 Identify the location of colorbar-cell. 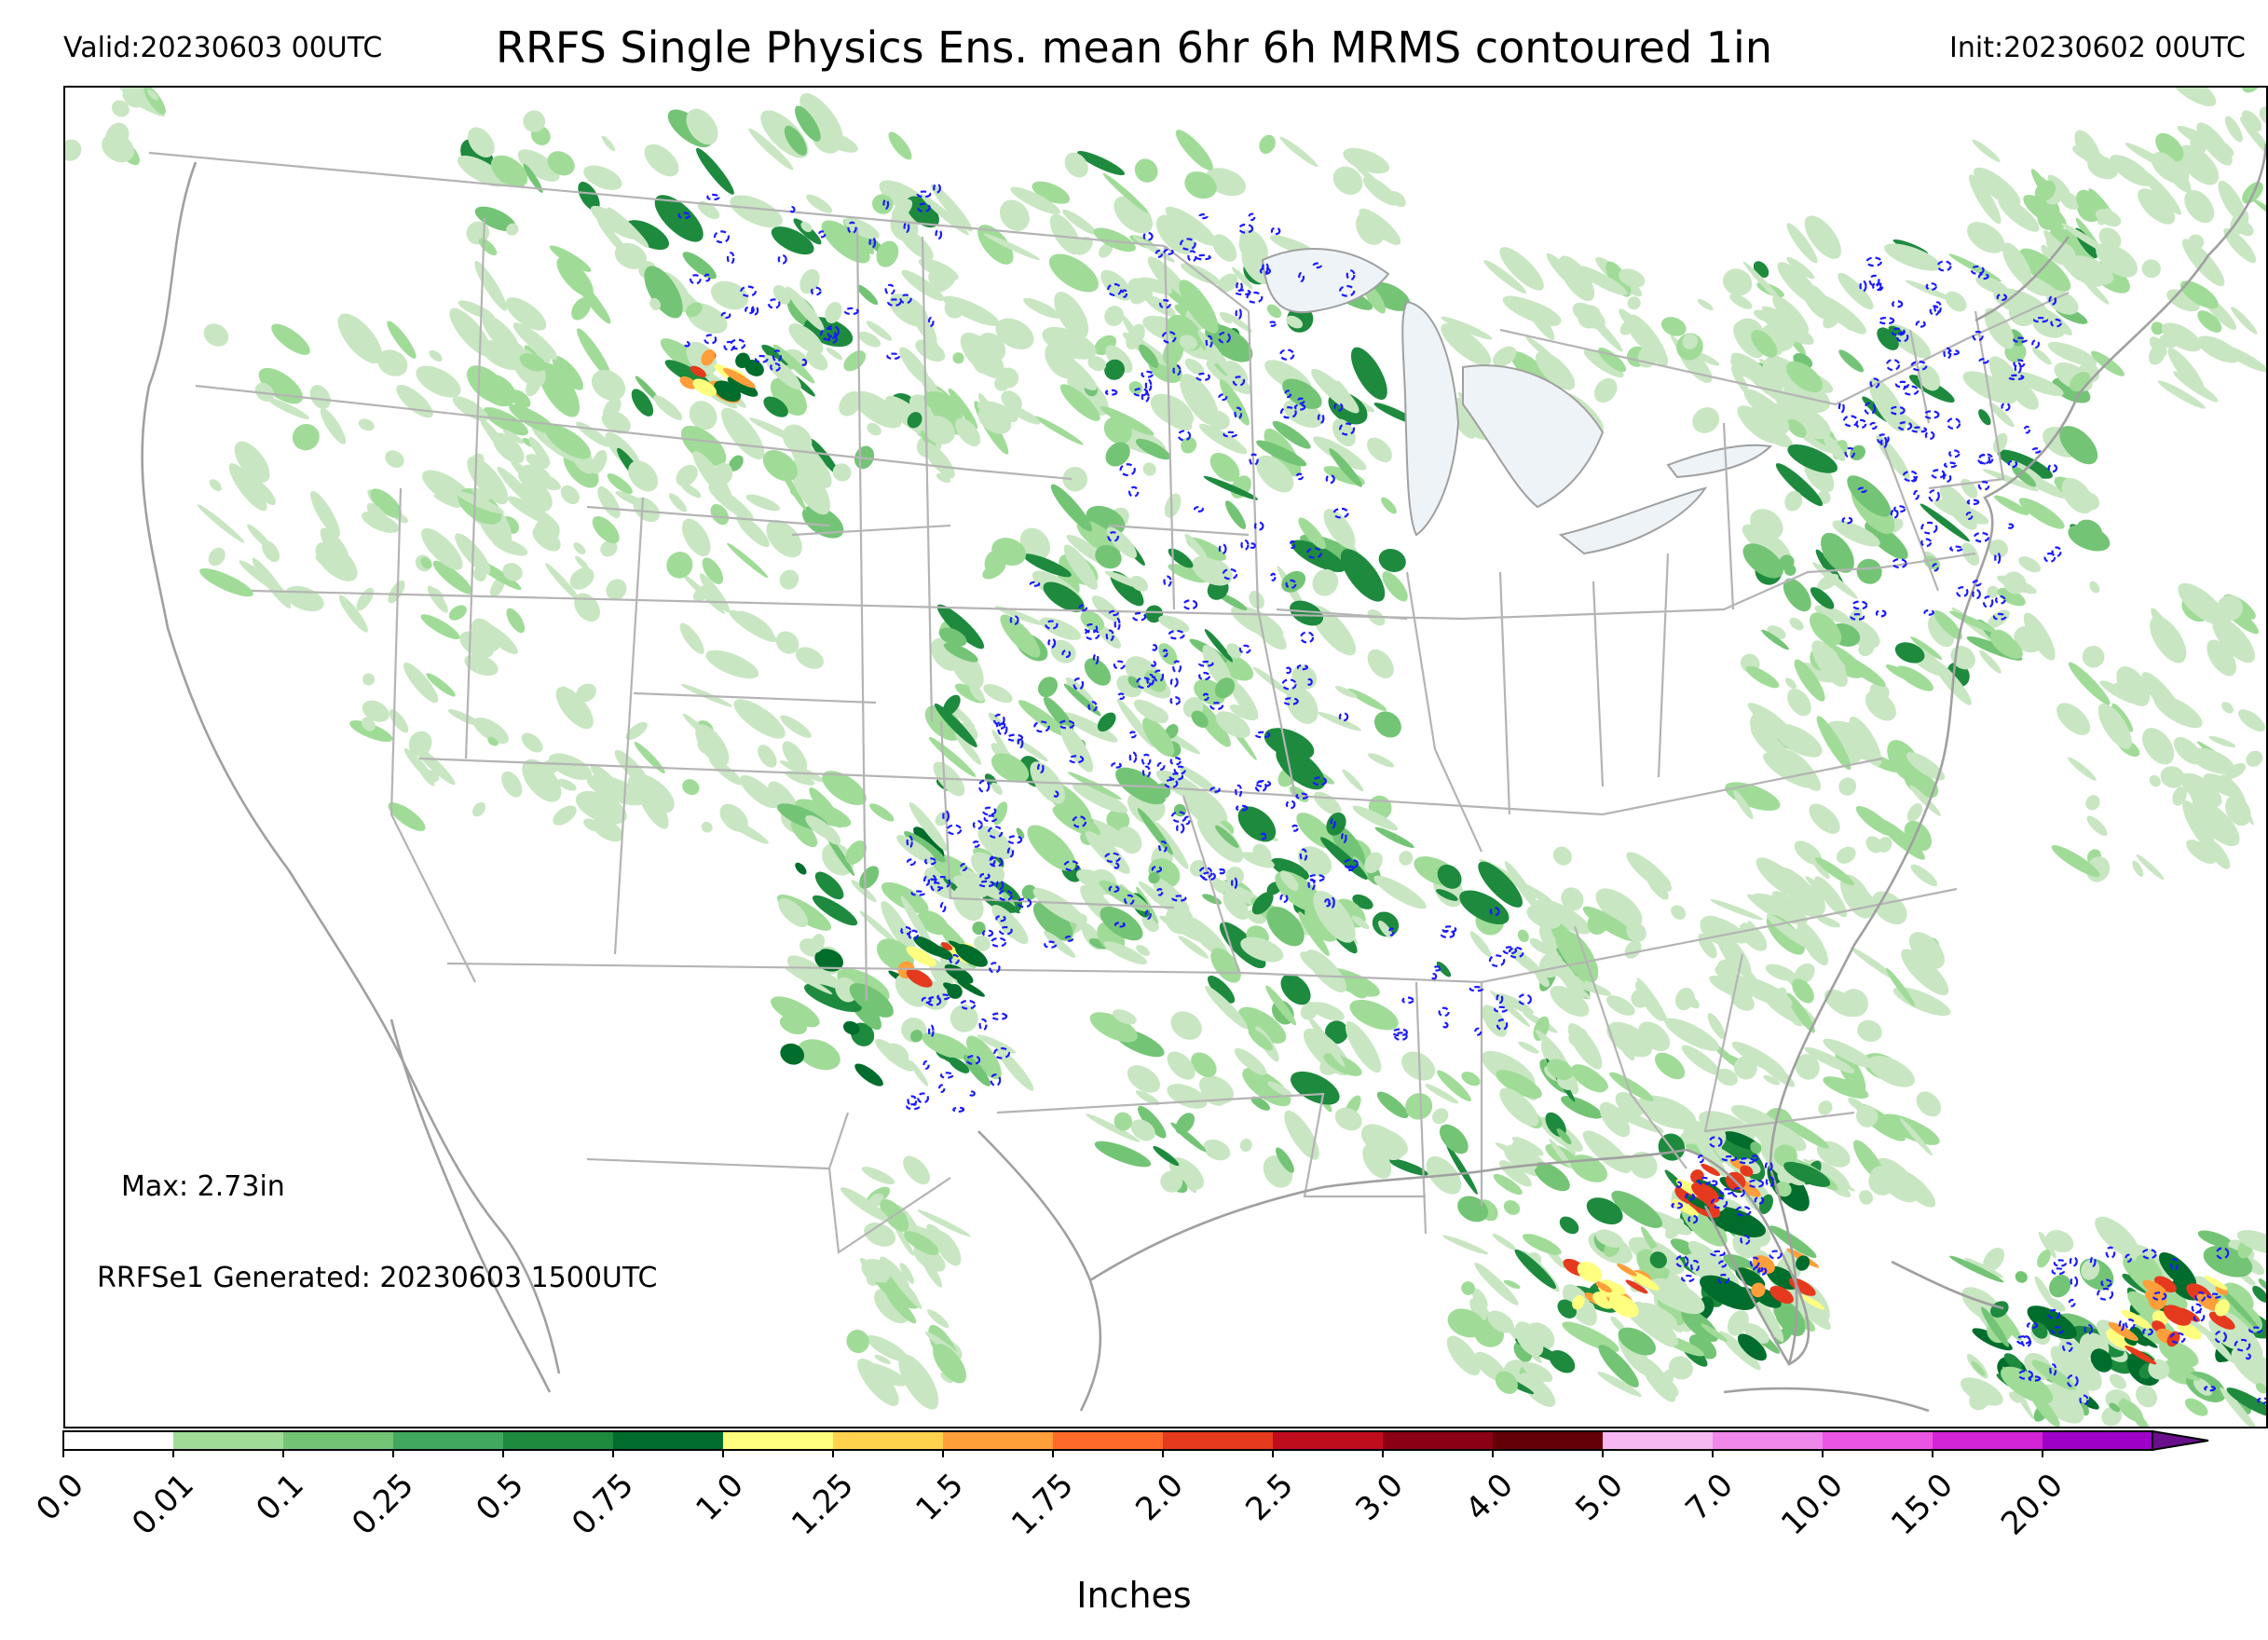
(888, 1440).